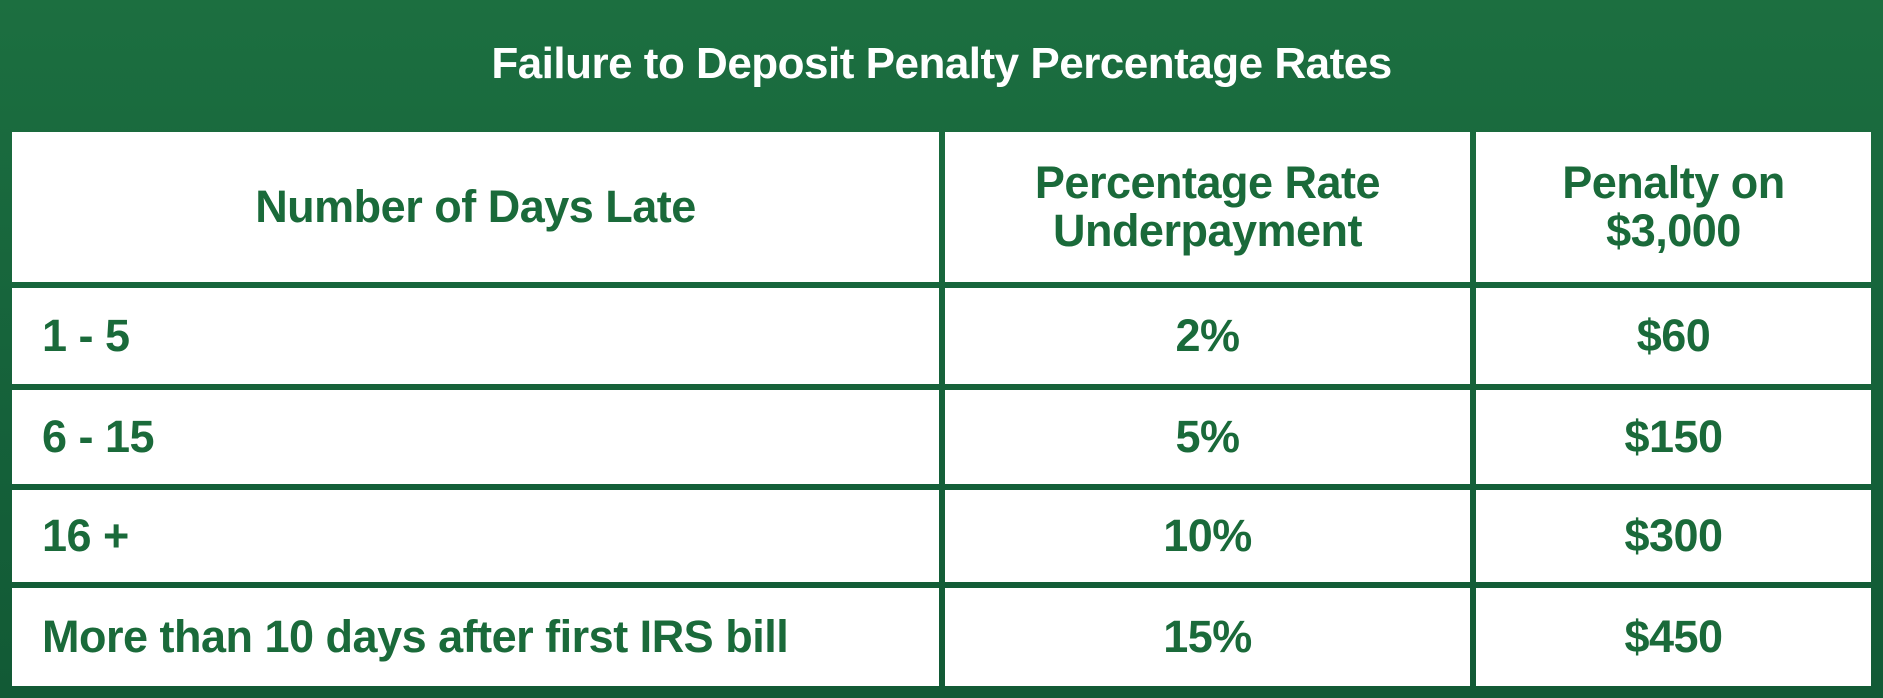 This screenshot has height=698, width=1883. I want to click on header-percentage-rate: Percentage Rate Underpayment, so click(1207, 207).